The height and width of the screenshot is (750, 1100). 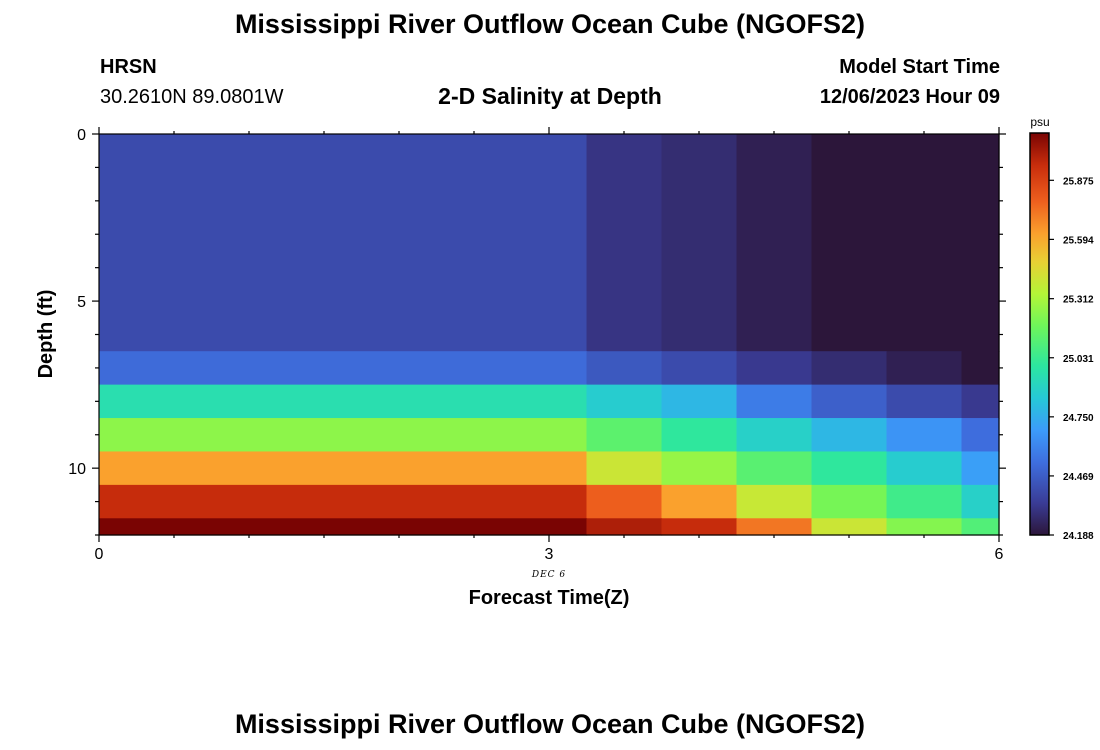 What do you see at coordinates (77, 469) in the screenshot?
I see `y-tick-label: 10` at bounding box center [77, 469].